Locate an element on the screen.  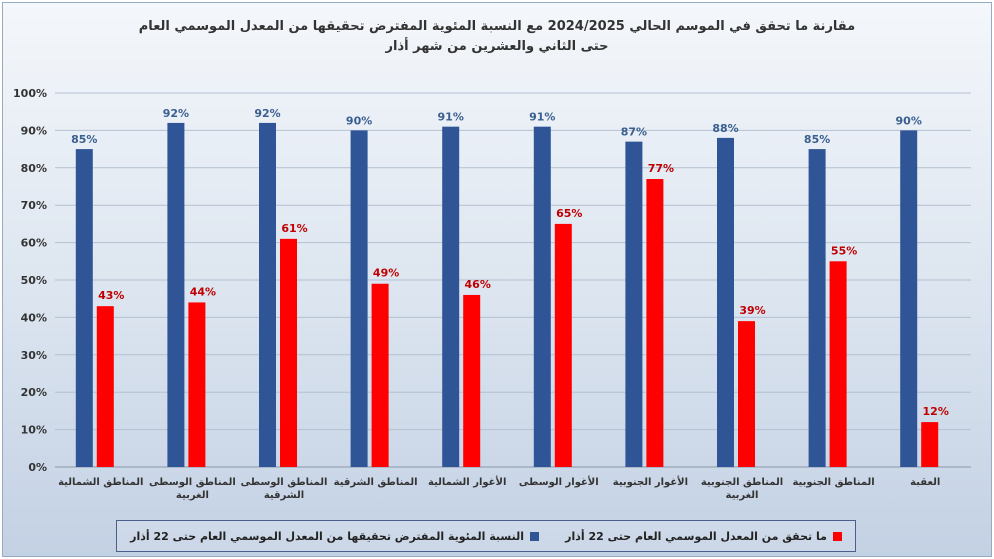
x-category-label: الشرقية is located at coordinates (284, 495).